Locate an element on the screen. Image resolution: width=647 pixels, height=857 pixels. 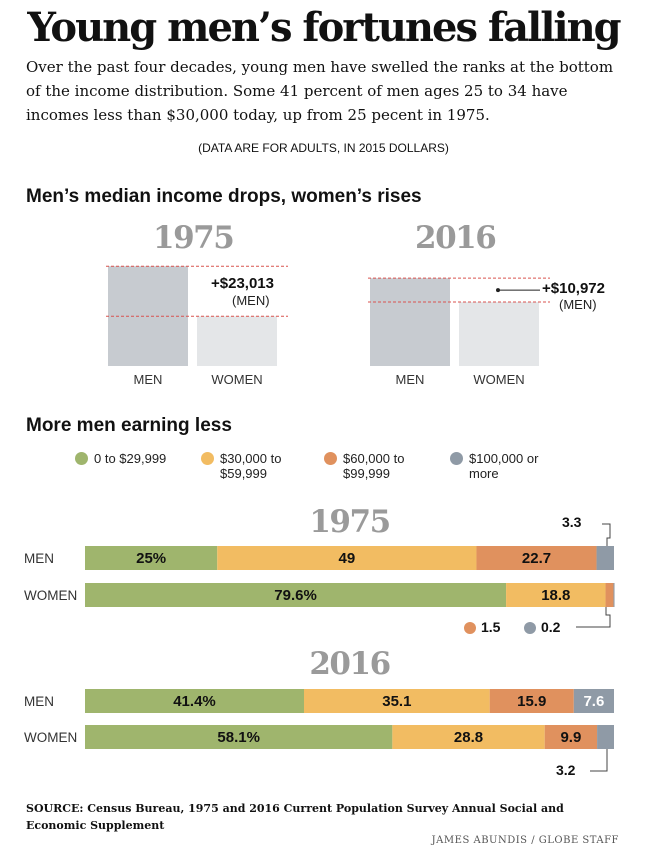
income-bar-men-2016 is located at coordinates (410, 322).